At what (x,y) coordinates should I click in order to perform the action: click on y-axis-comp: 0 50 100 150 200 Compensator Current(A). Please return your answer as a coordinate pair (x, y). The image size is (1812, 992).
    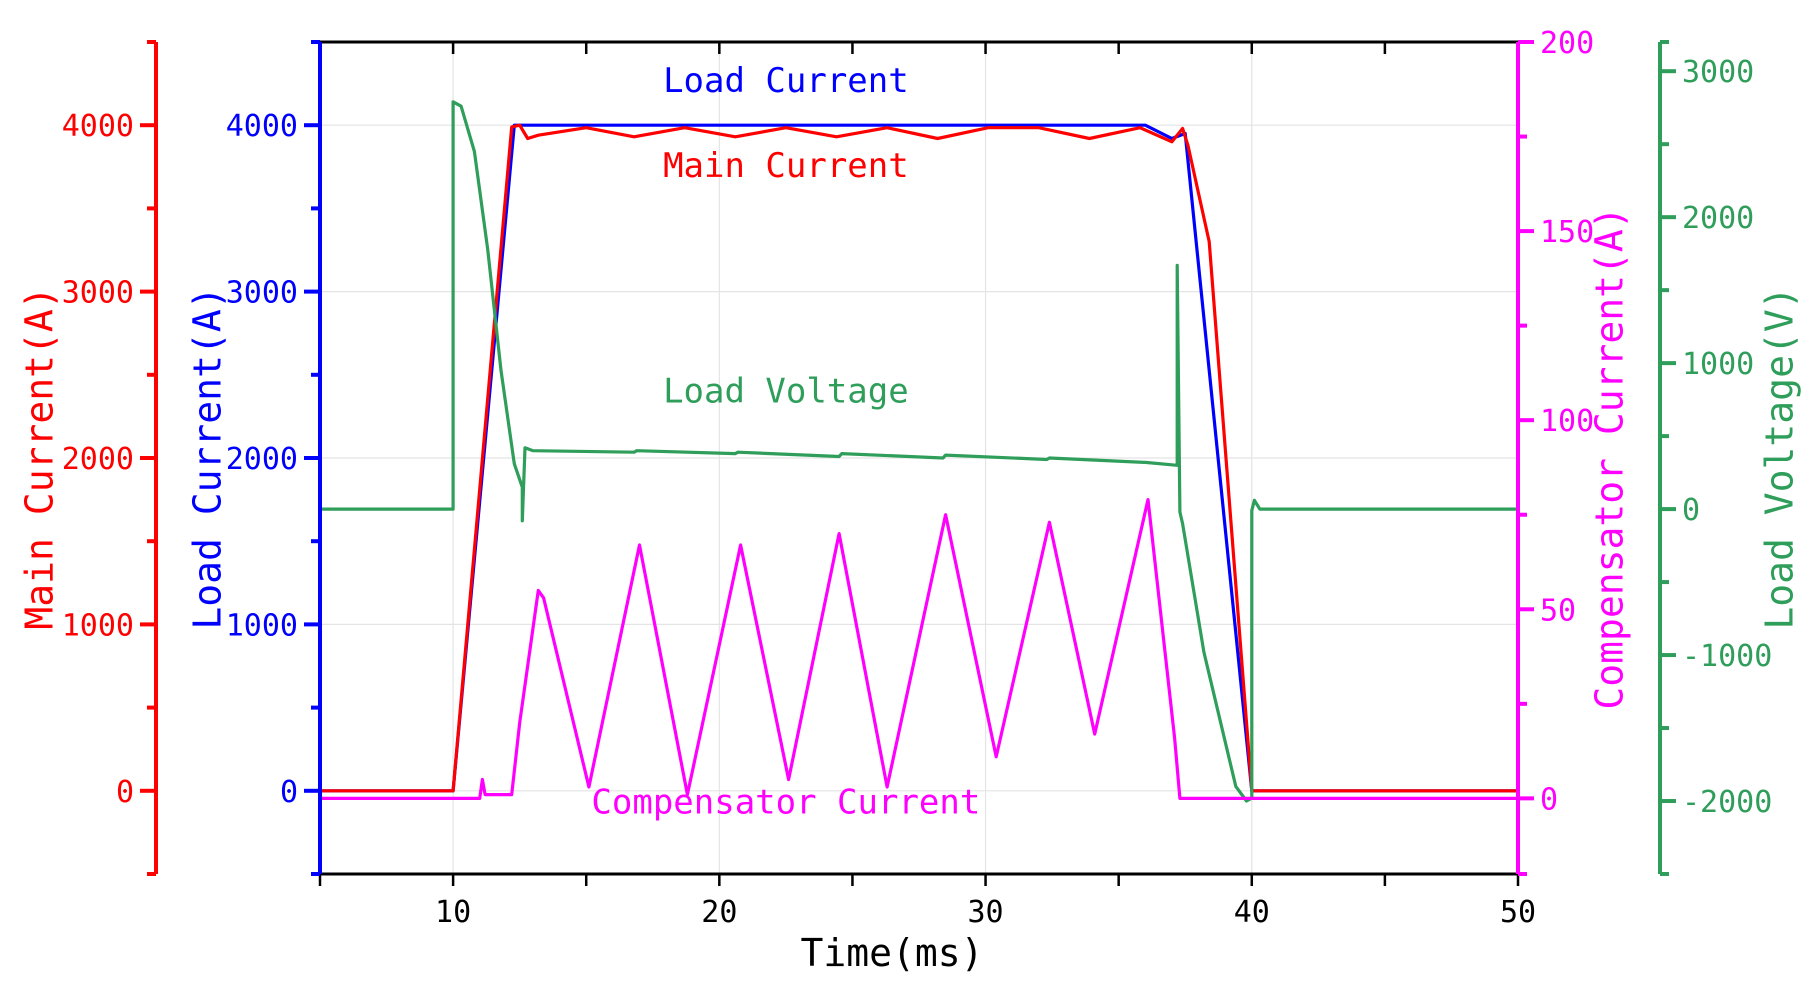
    Looking at the image, I should click on (1574, 451).